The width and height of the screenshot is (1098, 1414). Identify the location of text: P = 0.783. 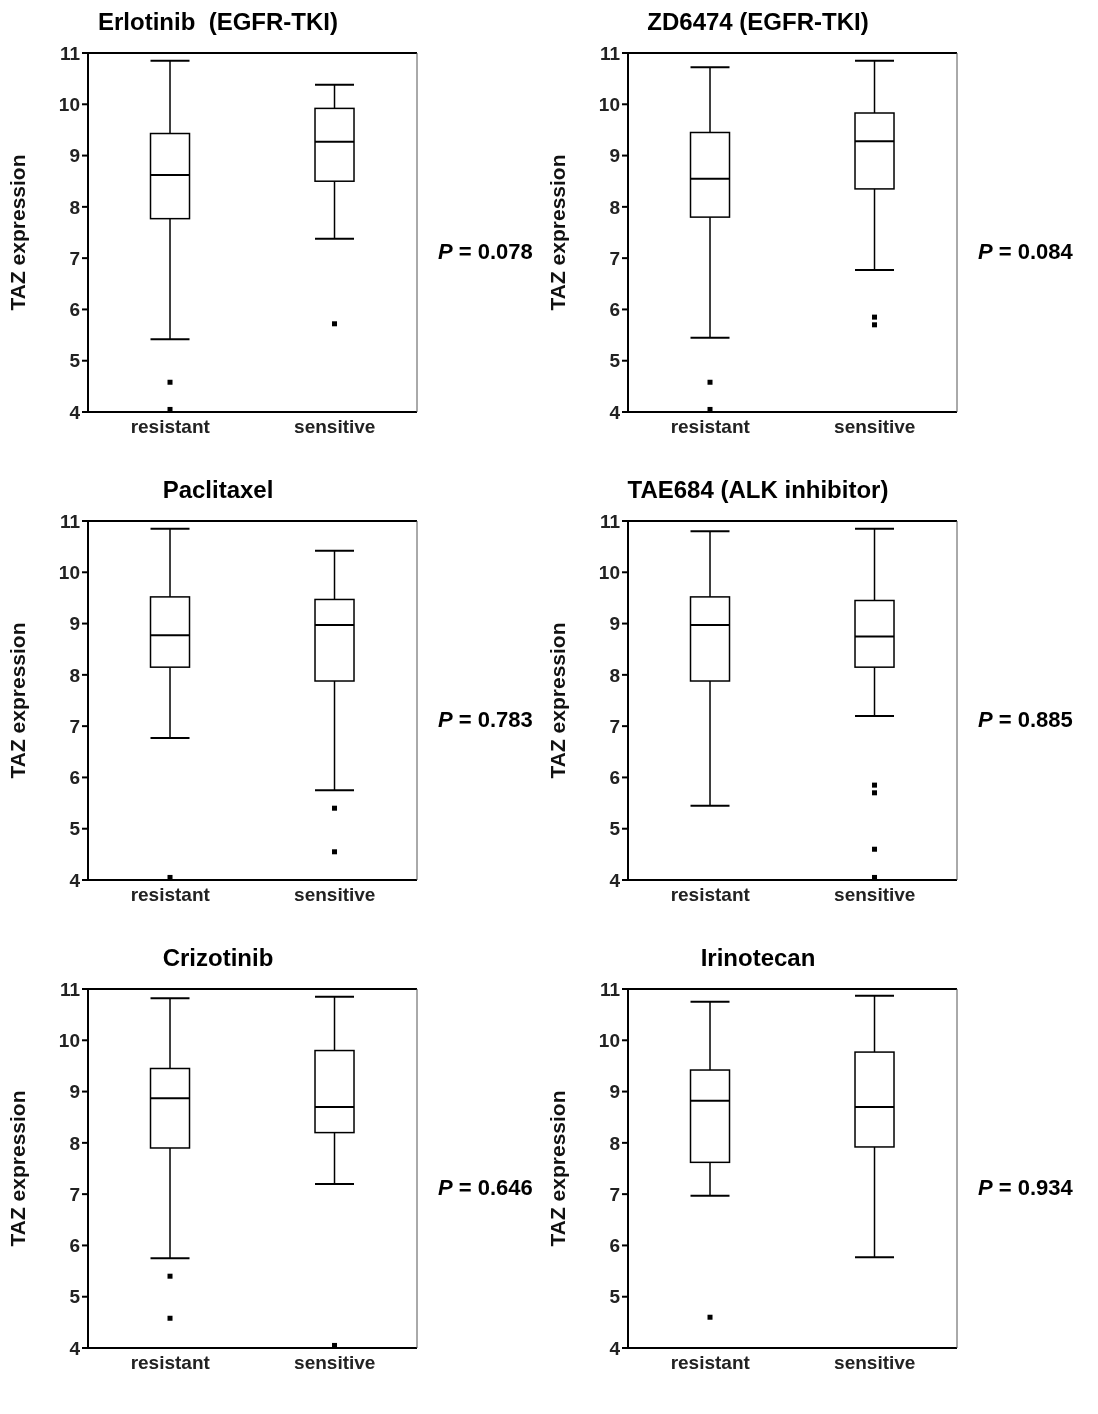
(485, 720).